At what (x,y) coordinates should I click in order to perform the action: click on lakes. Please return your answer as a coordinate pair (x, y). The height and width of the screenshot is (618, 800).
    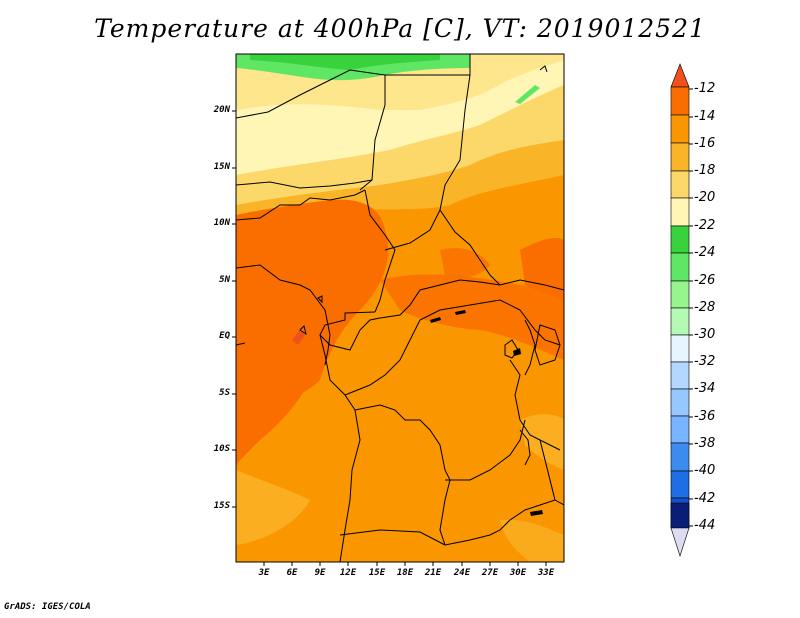
    Looking at the image, I should click on (486, 413).